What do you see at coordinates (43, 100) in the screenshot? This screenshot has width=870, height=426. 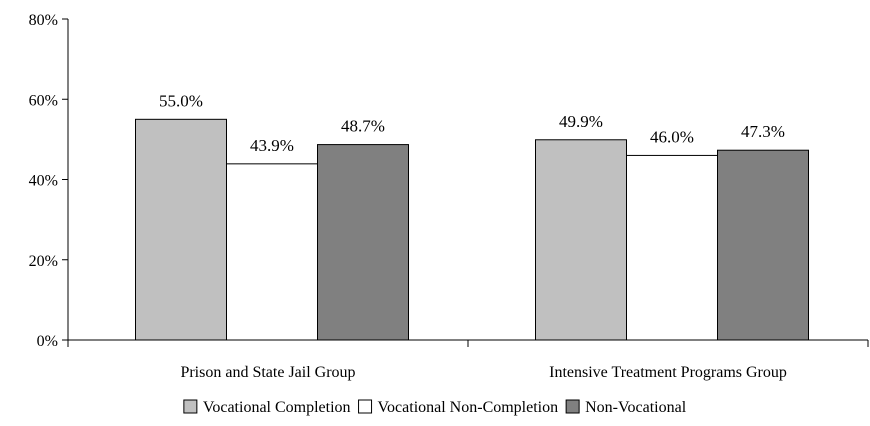 I see `y-tick-label: 60%` at bounding box center [43, 100].